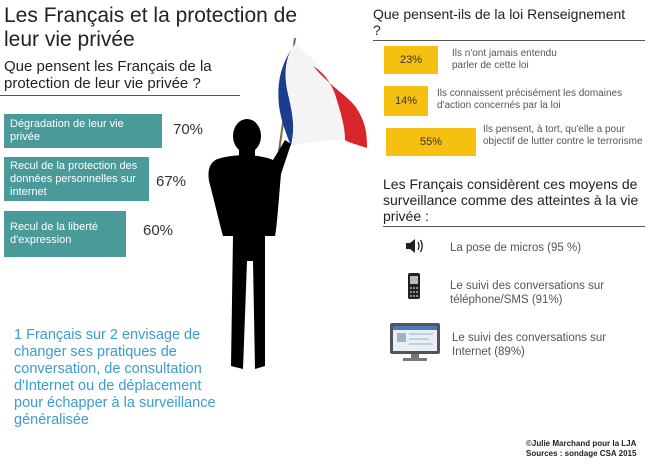  Describe the element at coordinates (171, 181) in the screenshot. I see `bar-pct: 67%` at that location.